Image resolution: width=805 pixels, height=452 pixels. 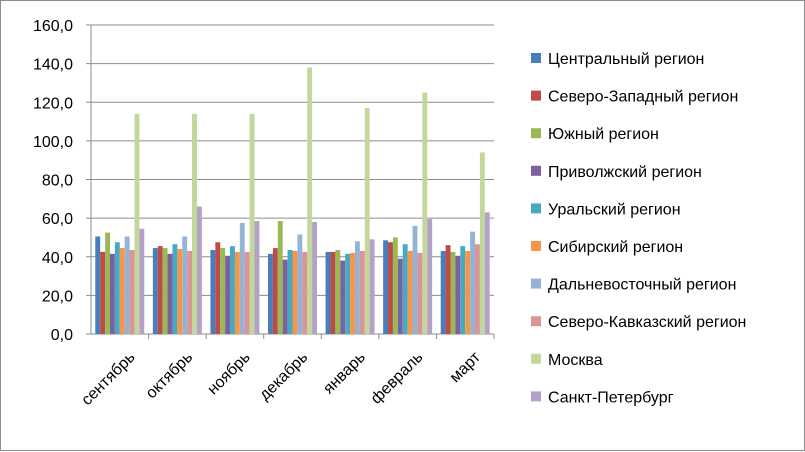 I want to click on bar-дальневосточный-регион-февраль, so click(x=415, y=279).